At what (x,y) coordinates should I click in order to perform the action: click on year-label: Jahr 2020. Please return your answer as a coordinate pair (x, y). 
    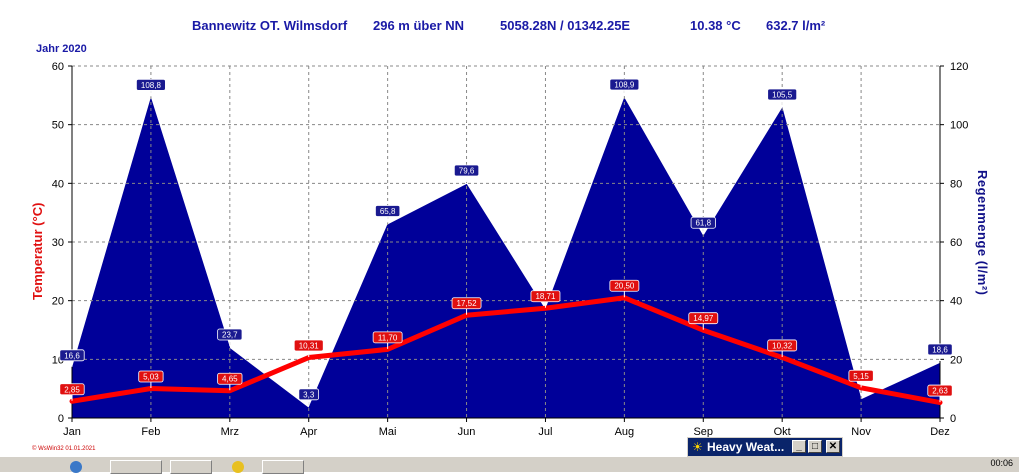
    Looking at the image, I should click on (61, 49).